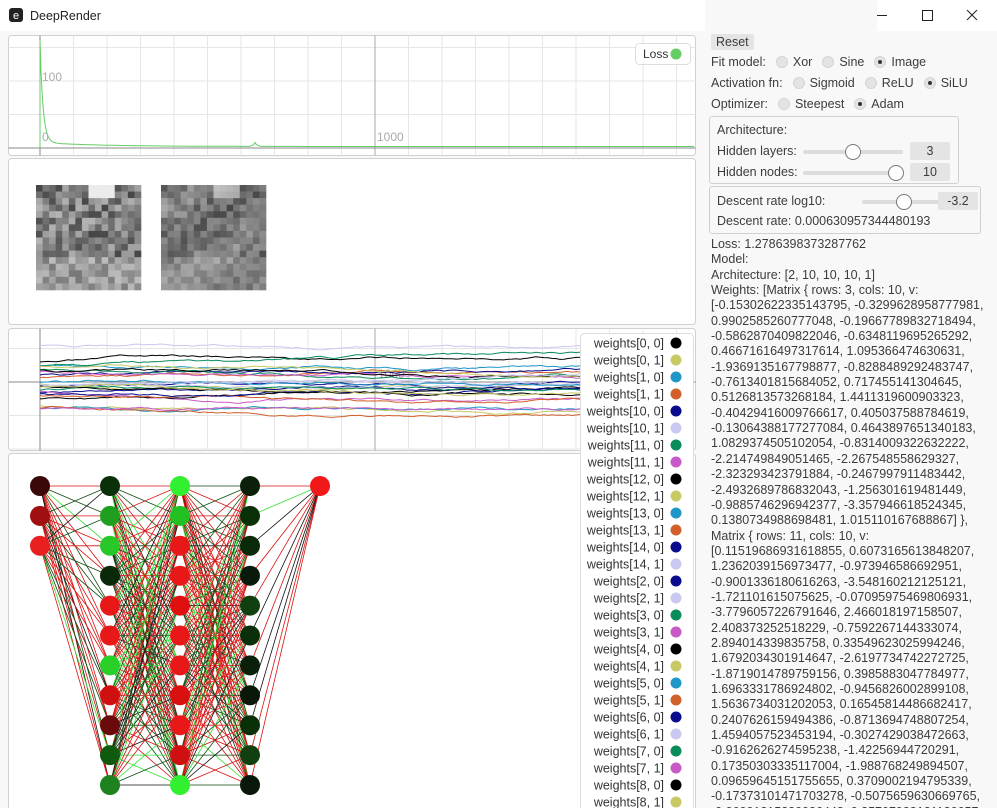 The image size is (997, 808). What do you see at coordinates (930, 172) in the screenshot?
I see `hidden-nodes-value: 10` at bounding box center [930, 172].